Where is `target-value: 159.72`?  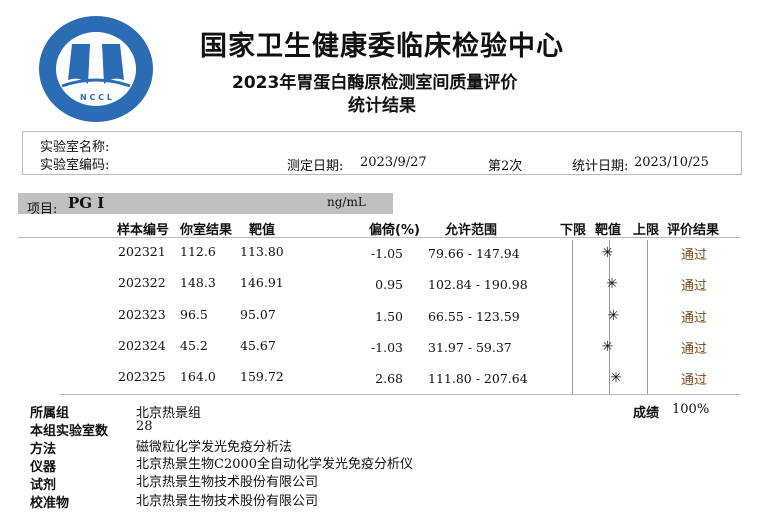 target-value: 159.72 is located at coordinates (262, 377).